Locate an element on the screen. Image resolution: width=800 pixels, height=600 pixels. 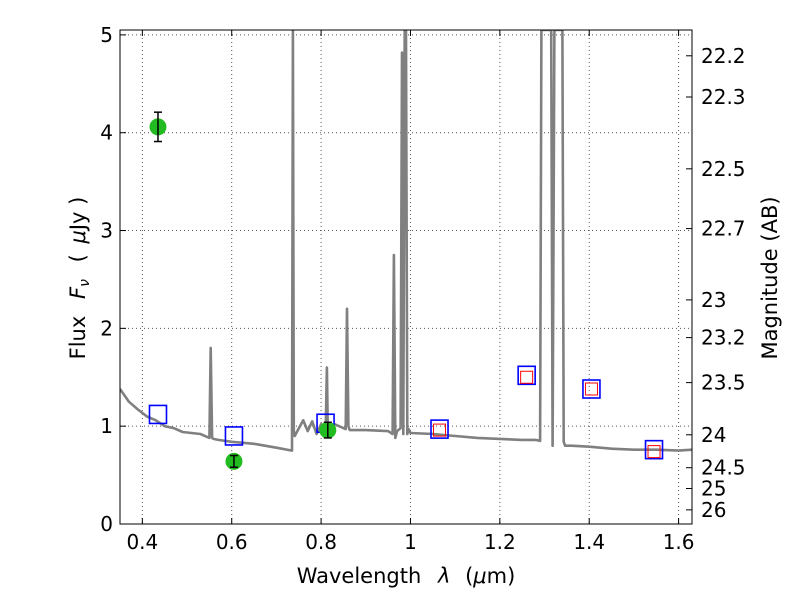
y-axis-title-subscript: ν is located at coordinates (85, 283).